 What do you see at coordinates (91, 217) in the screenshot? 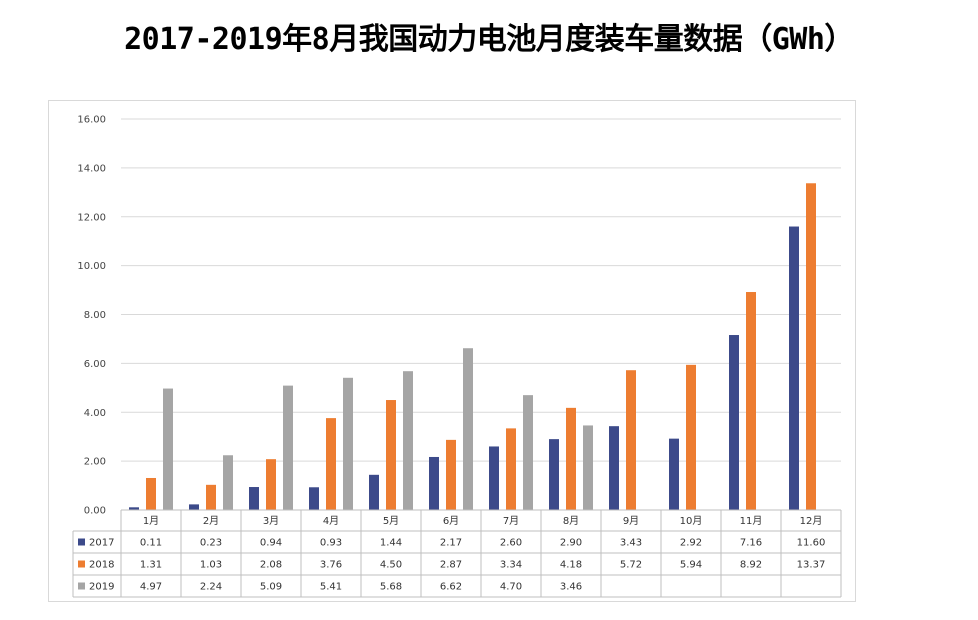
I see `y-tick-label: 12.00` at bounding box center [91, 217].